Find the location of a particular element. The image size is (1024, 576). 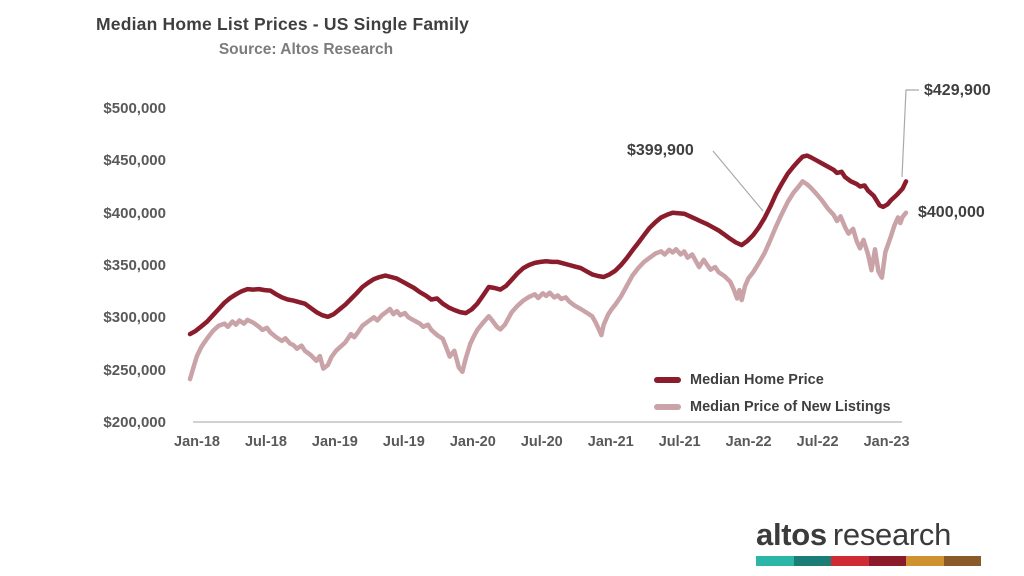

y-tick-label: $400,000 is located at coordinates (134, 213).